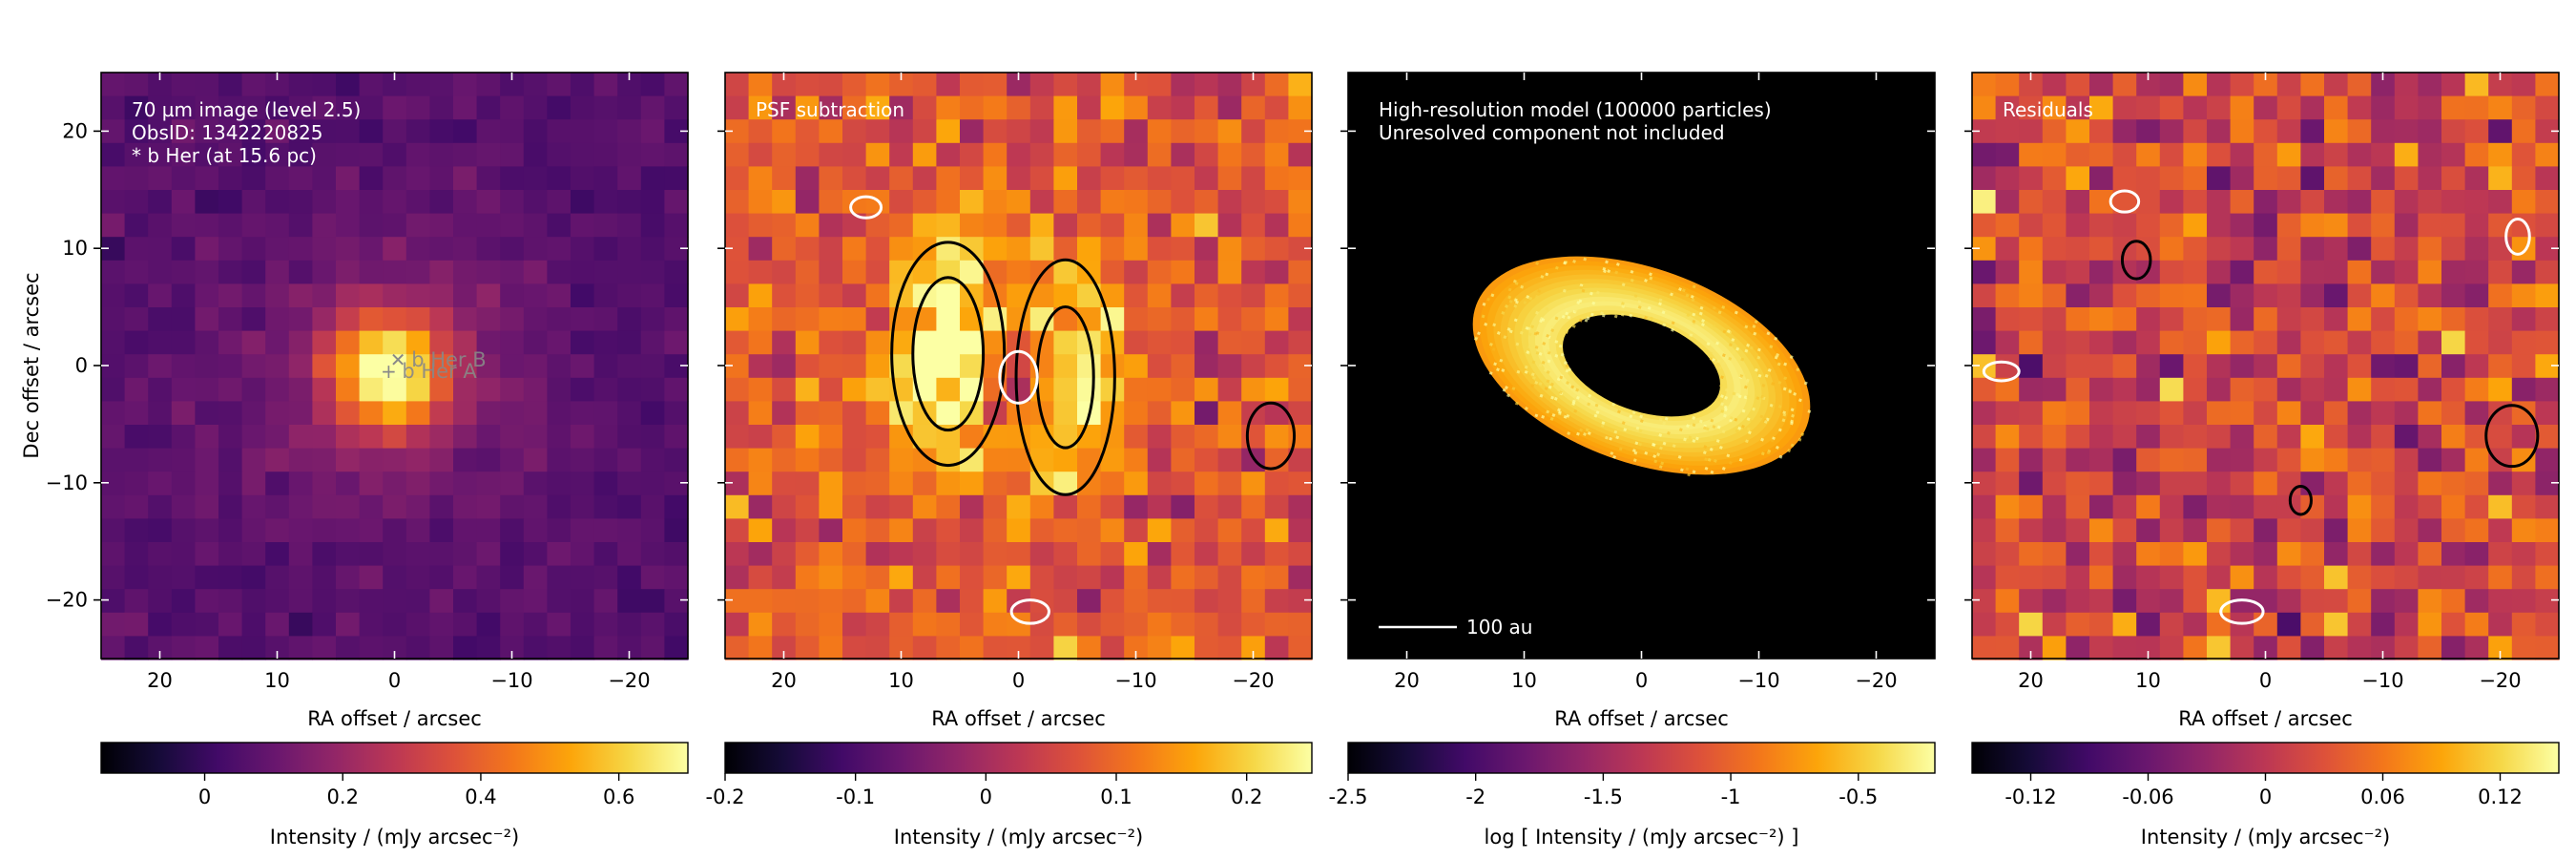  I want to click on colorbar-tick-label: -2.5, so click(1348, 797).